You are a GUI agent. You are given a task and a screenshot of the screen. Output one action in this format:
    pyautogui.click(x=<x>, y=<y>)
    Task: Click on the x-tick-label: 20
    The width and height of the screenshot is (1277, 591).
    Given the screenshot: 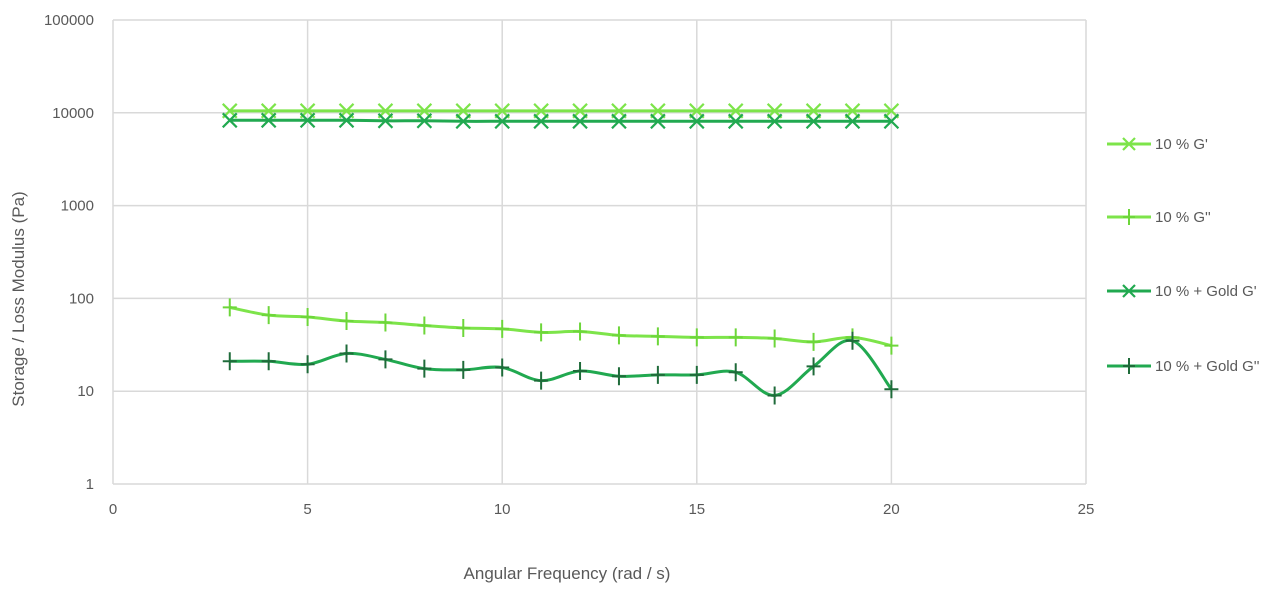 What is the action you would take?
    pyautogui.click(x=891, y=509)
    